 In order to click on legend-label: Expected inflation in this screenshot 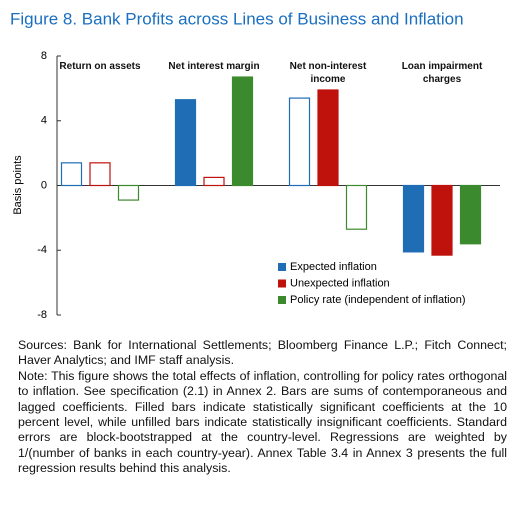, I will do `click(333, 267)`.